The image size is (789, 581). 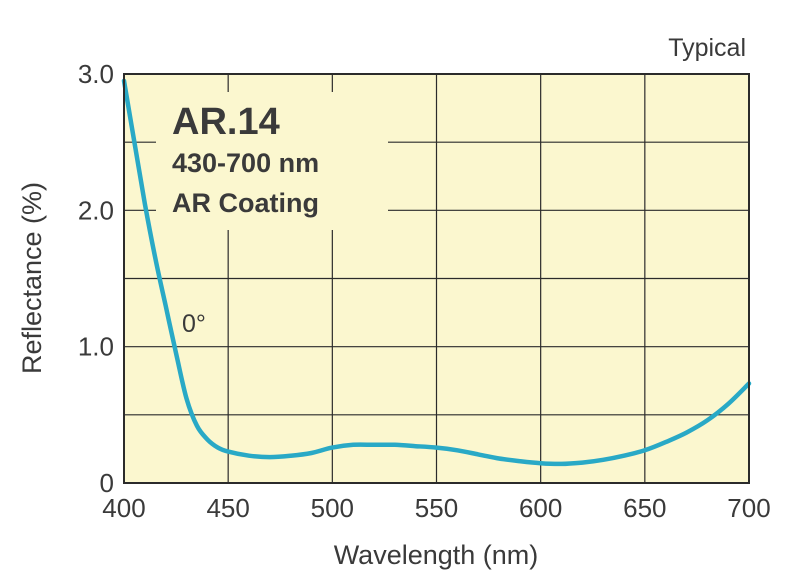 I want to click on x-tick-label: 400, so click(x=123, y=508).